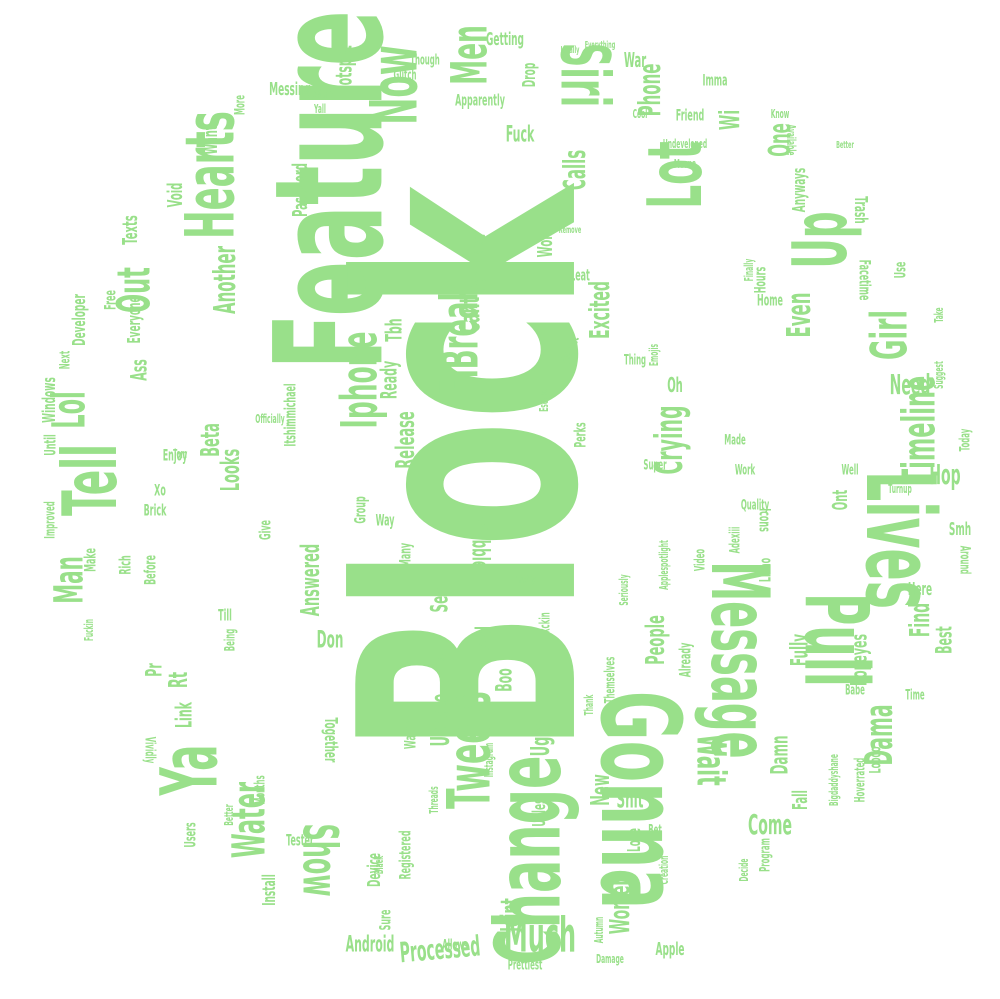 The height and width of the screenshot is (999, 1000). What do you see at coordinates (385, 520) in the screenshot?
I see `cloud-word: Way` at bounding box center [385, 520].